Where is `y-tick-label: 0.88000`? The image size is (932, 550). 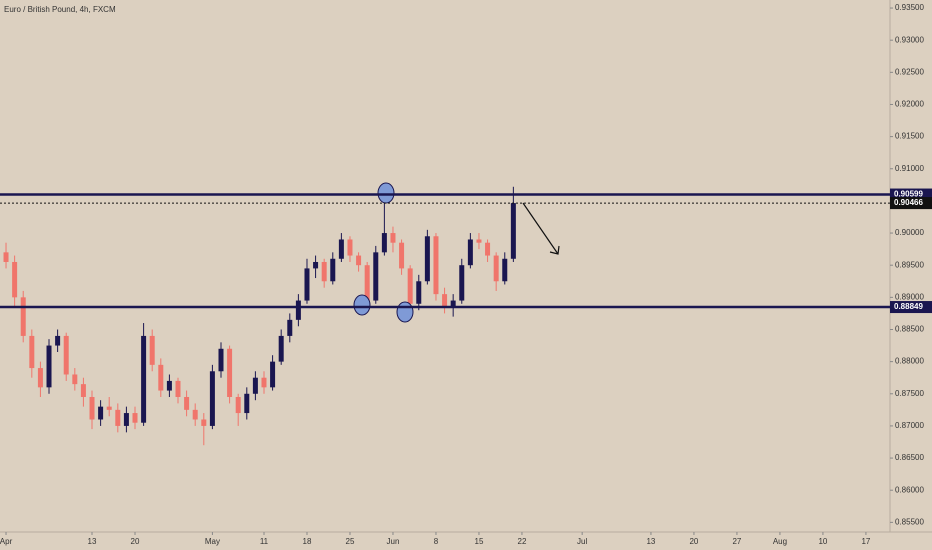
y-tick-label: 0.88000 is located at coordinates (909, 361).